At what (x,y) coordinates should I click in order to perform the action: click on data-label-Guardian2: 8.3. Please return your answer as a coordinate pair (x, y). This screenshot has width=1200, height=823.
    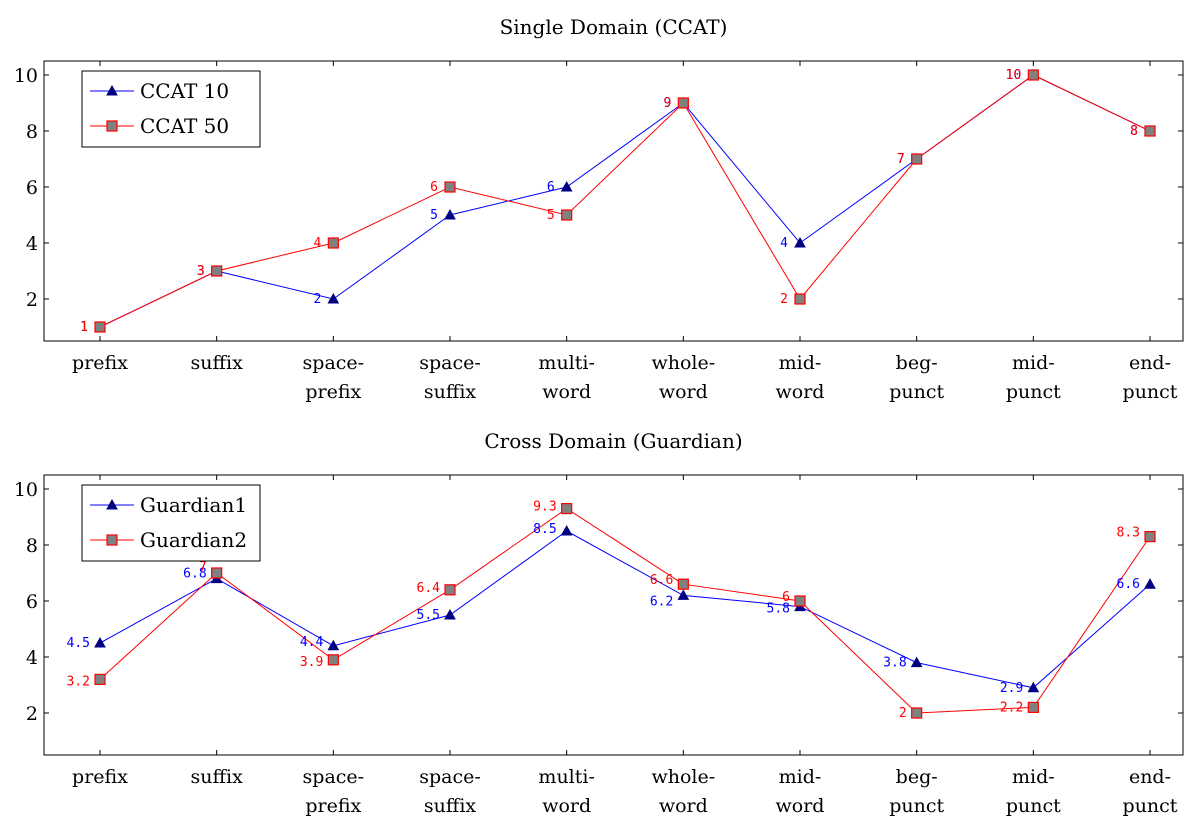
    Looking at the image, I should click on (1128, 533).